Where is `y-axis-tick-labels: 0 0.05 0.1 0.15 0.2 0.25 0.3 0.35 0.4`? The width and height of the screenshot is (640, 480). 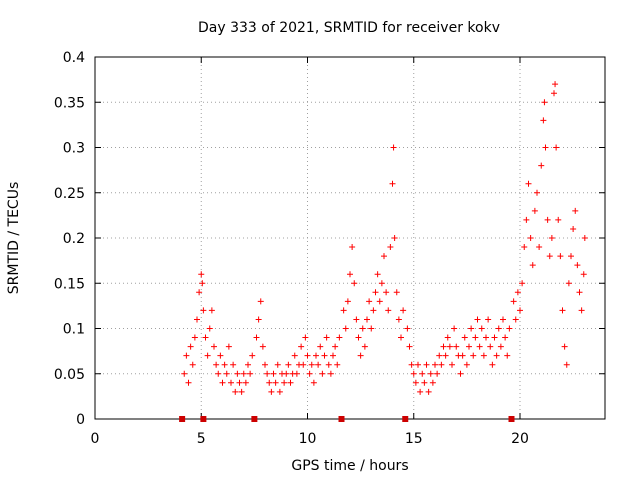 y-axis-tick-labels: 0 0.05 0.1 0.15 0.2 0.25 0.3 0.35 0.4 is located at coordinates (69, 239).